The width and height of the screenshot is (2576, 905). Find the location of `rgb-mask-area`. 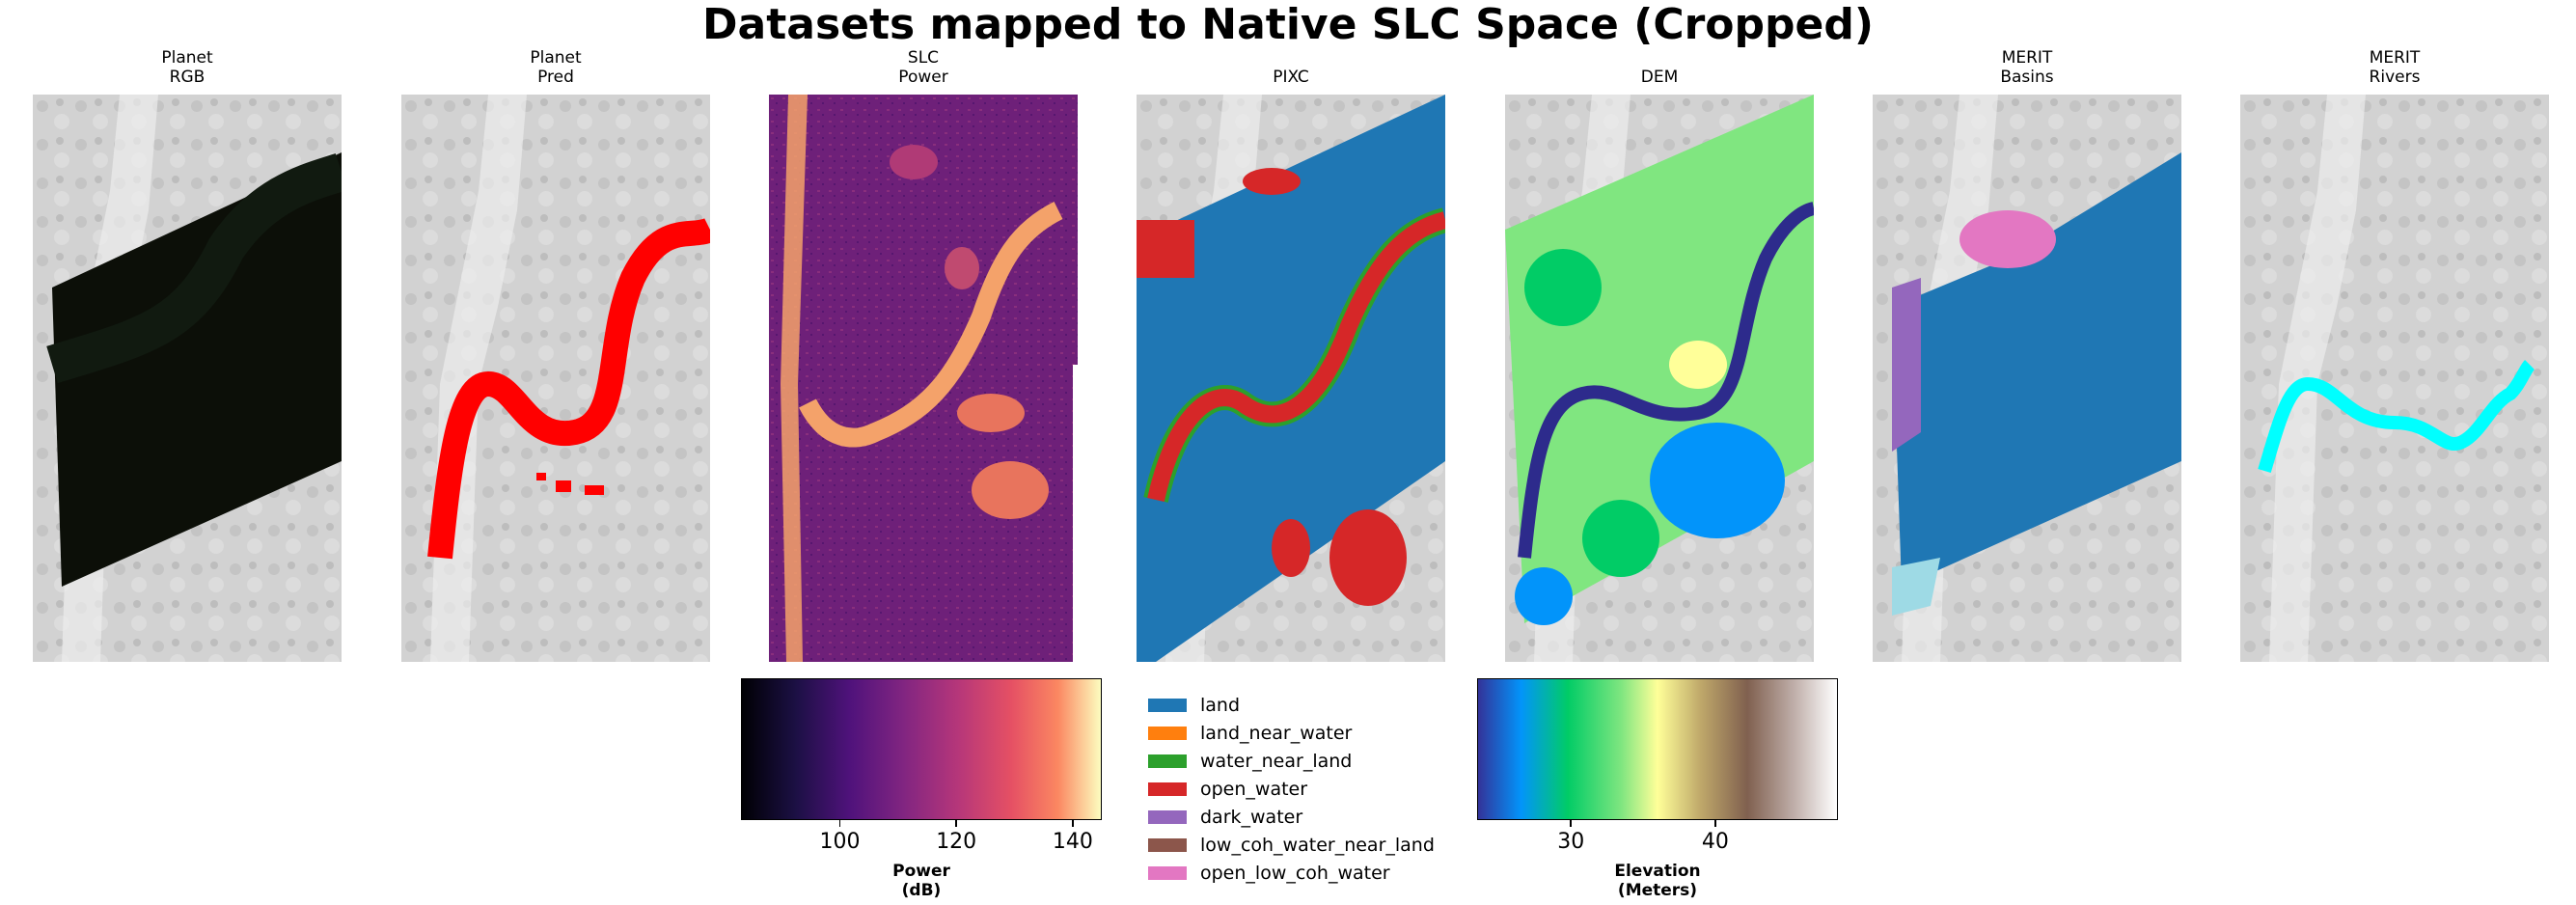

rgb-mask-area is located at coordinates (197, 369).